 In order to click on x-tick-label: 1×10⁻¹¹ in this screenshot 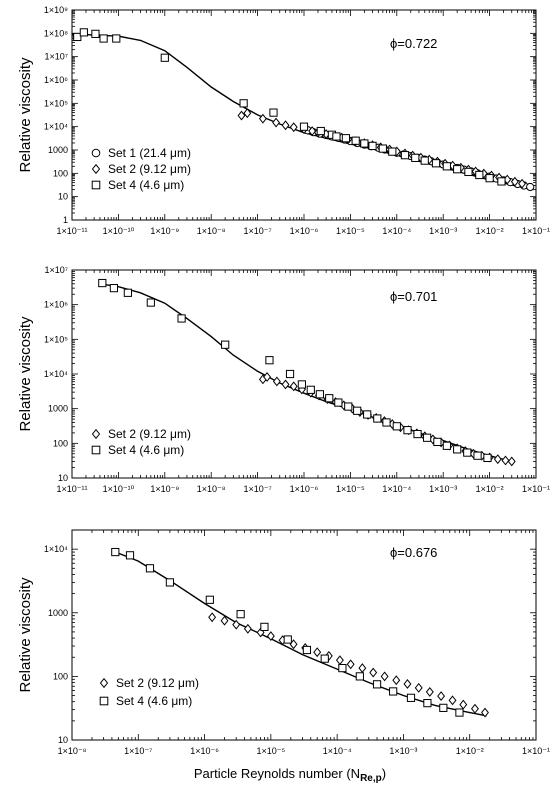, I will do `click(71, 489)`.